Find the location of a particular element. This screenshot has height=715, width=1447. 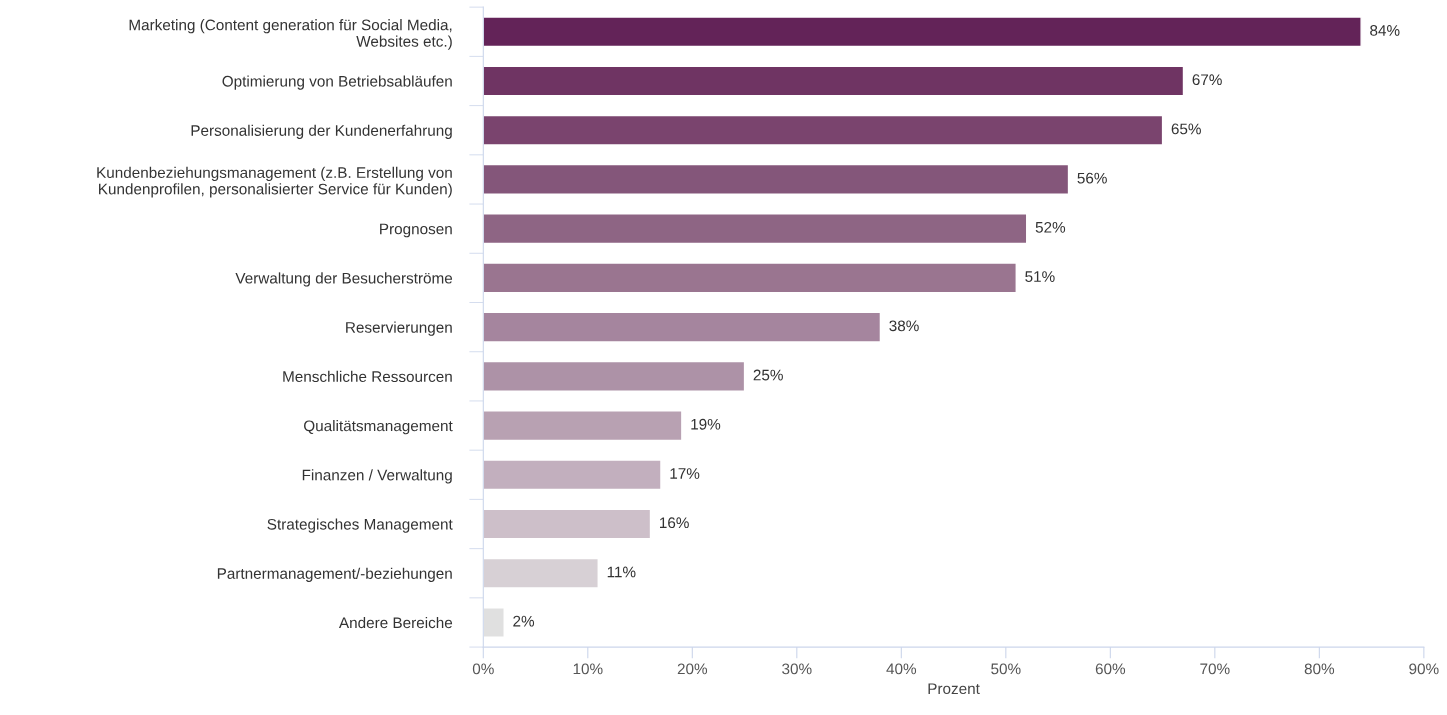

y-tick-label: Prognosen is located at coordinates (416, 230).